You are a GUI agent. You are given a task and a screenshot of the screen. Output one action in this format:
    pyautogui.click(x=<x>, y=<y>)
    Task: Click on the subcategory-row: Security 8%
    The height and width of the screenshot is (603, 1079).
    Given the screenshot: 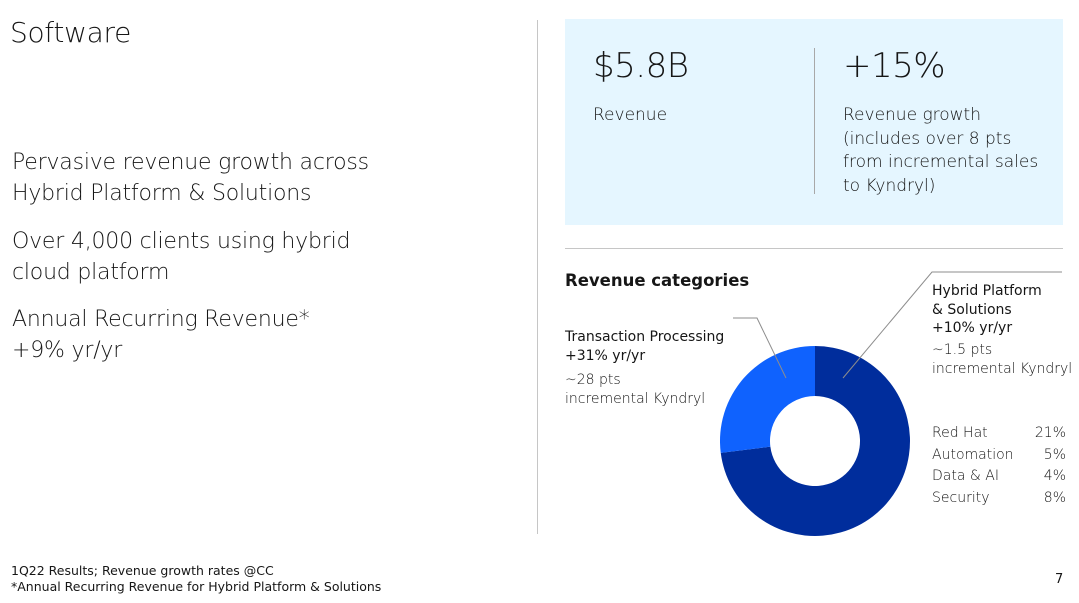 What is the action you would take?
    pyautogui.click(x=999, y=499)
    